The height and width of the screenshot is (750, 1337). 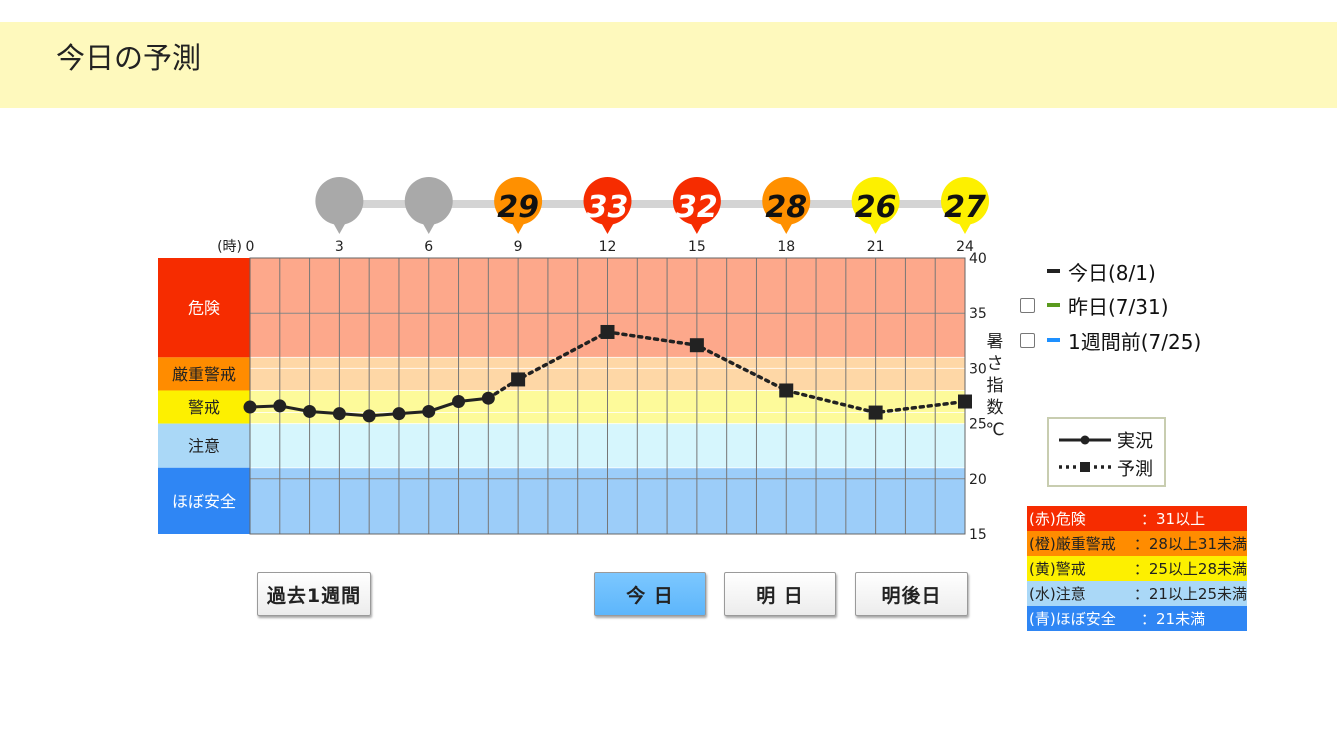 I want to click on marker-value: 28, so click(x=786, y=207).